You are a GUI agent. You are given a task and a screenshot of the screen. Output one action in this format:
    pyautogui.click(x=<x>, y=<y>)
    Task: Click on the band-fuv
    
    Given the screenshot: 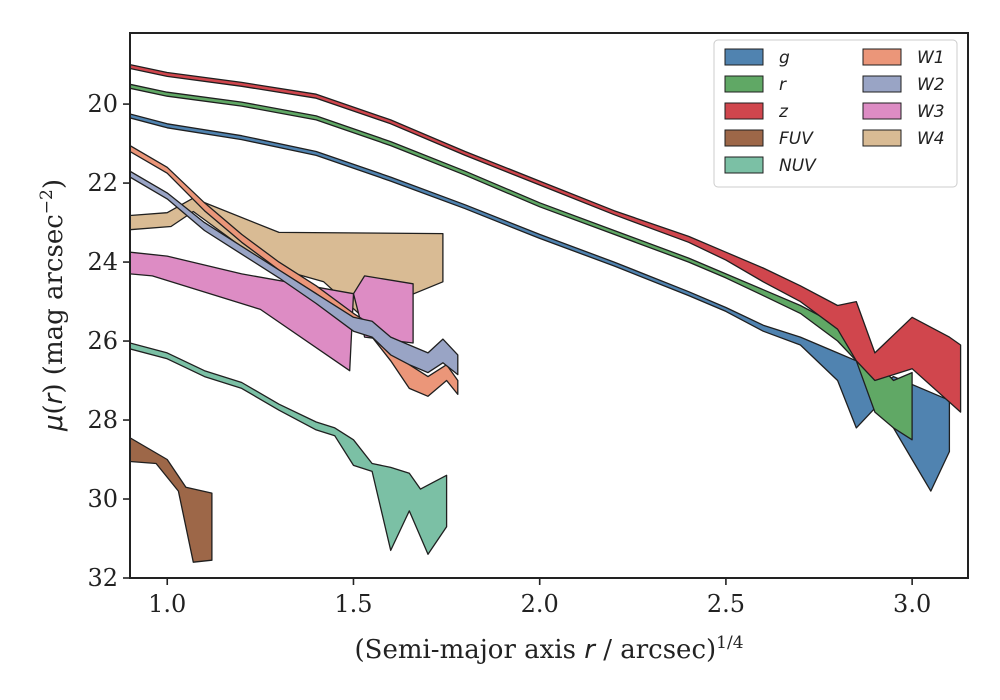 What is the action you would take?
    pyautogui.click(x=171, y=500)
    